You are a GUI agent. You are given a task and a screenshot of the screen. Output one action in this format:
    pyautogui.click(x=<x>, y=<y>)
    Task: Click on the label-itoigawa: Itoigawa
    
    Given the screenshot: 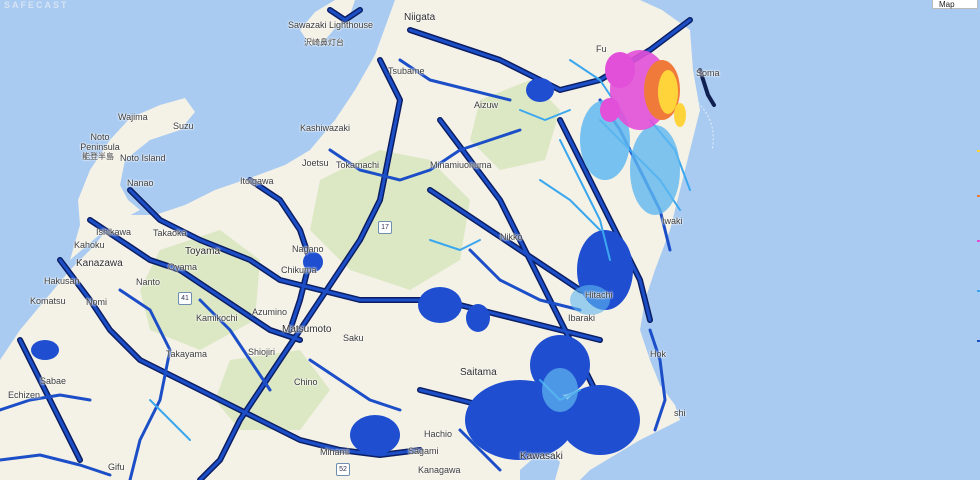 What is the action you would take?
    pyautogui.click(x=257, y=181)
    